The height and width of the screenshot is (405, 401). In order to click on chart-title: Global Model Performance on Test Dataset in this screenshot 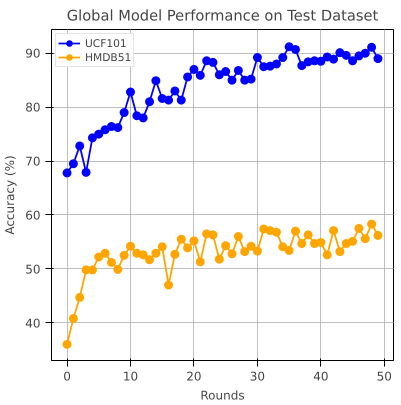, I will do `click(222, 16)`.